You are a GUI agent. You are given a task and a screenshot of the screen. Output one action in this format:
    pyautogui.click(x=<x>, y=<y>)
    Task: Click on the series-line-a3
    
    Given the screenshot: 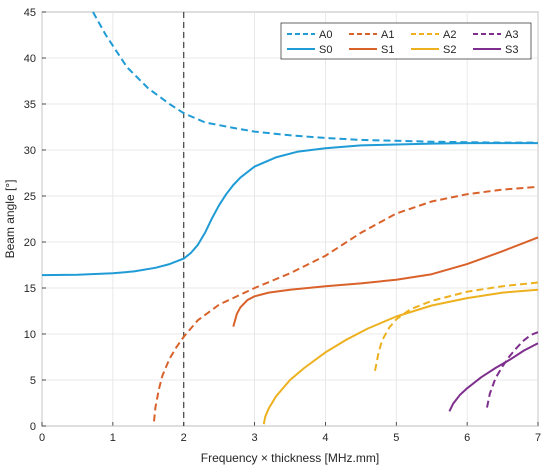 What is the action you would take?
    pyautogui.click(x=512, y=369)
    